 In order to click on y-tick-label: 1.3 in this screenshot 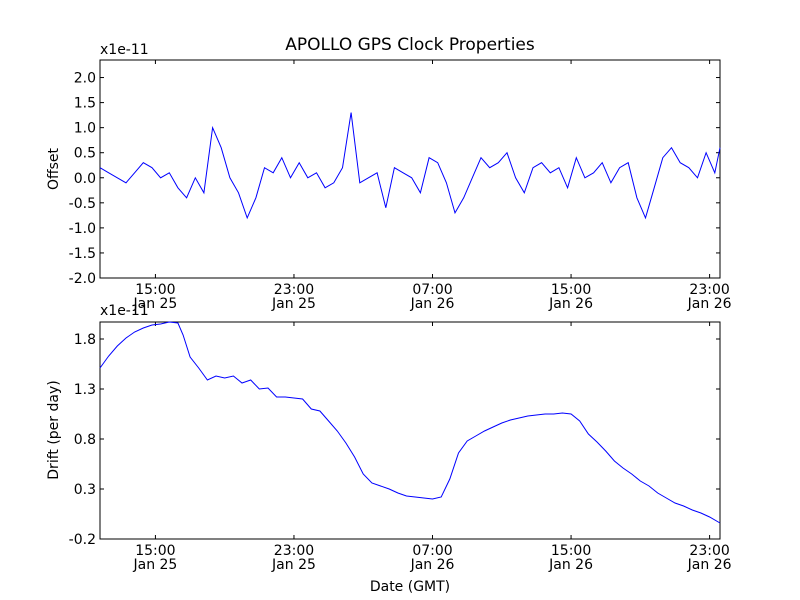, I will do `click(85, 390)`.